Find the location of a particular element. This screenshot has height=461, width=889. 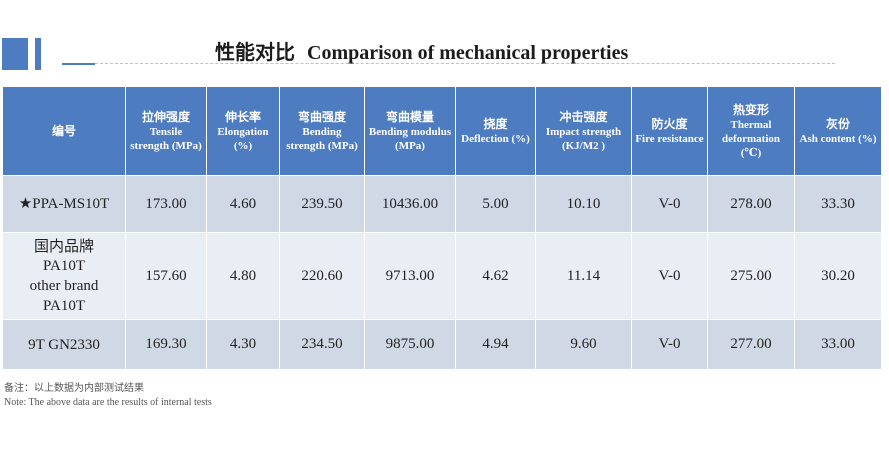

page-title-en: Comparison of mechanical properties is located at coordinates (468, 53).